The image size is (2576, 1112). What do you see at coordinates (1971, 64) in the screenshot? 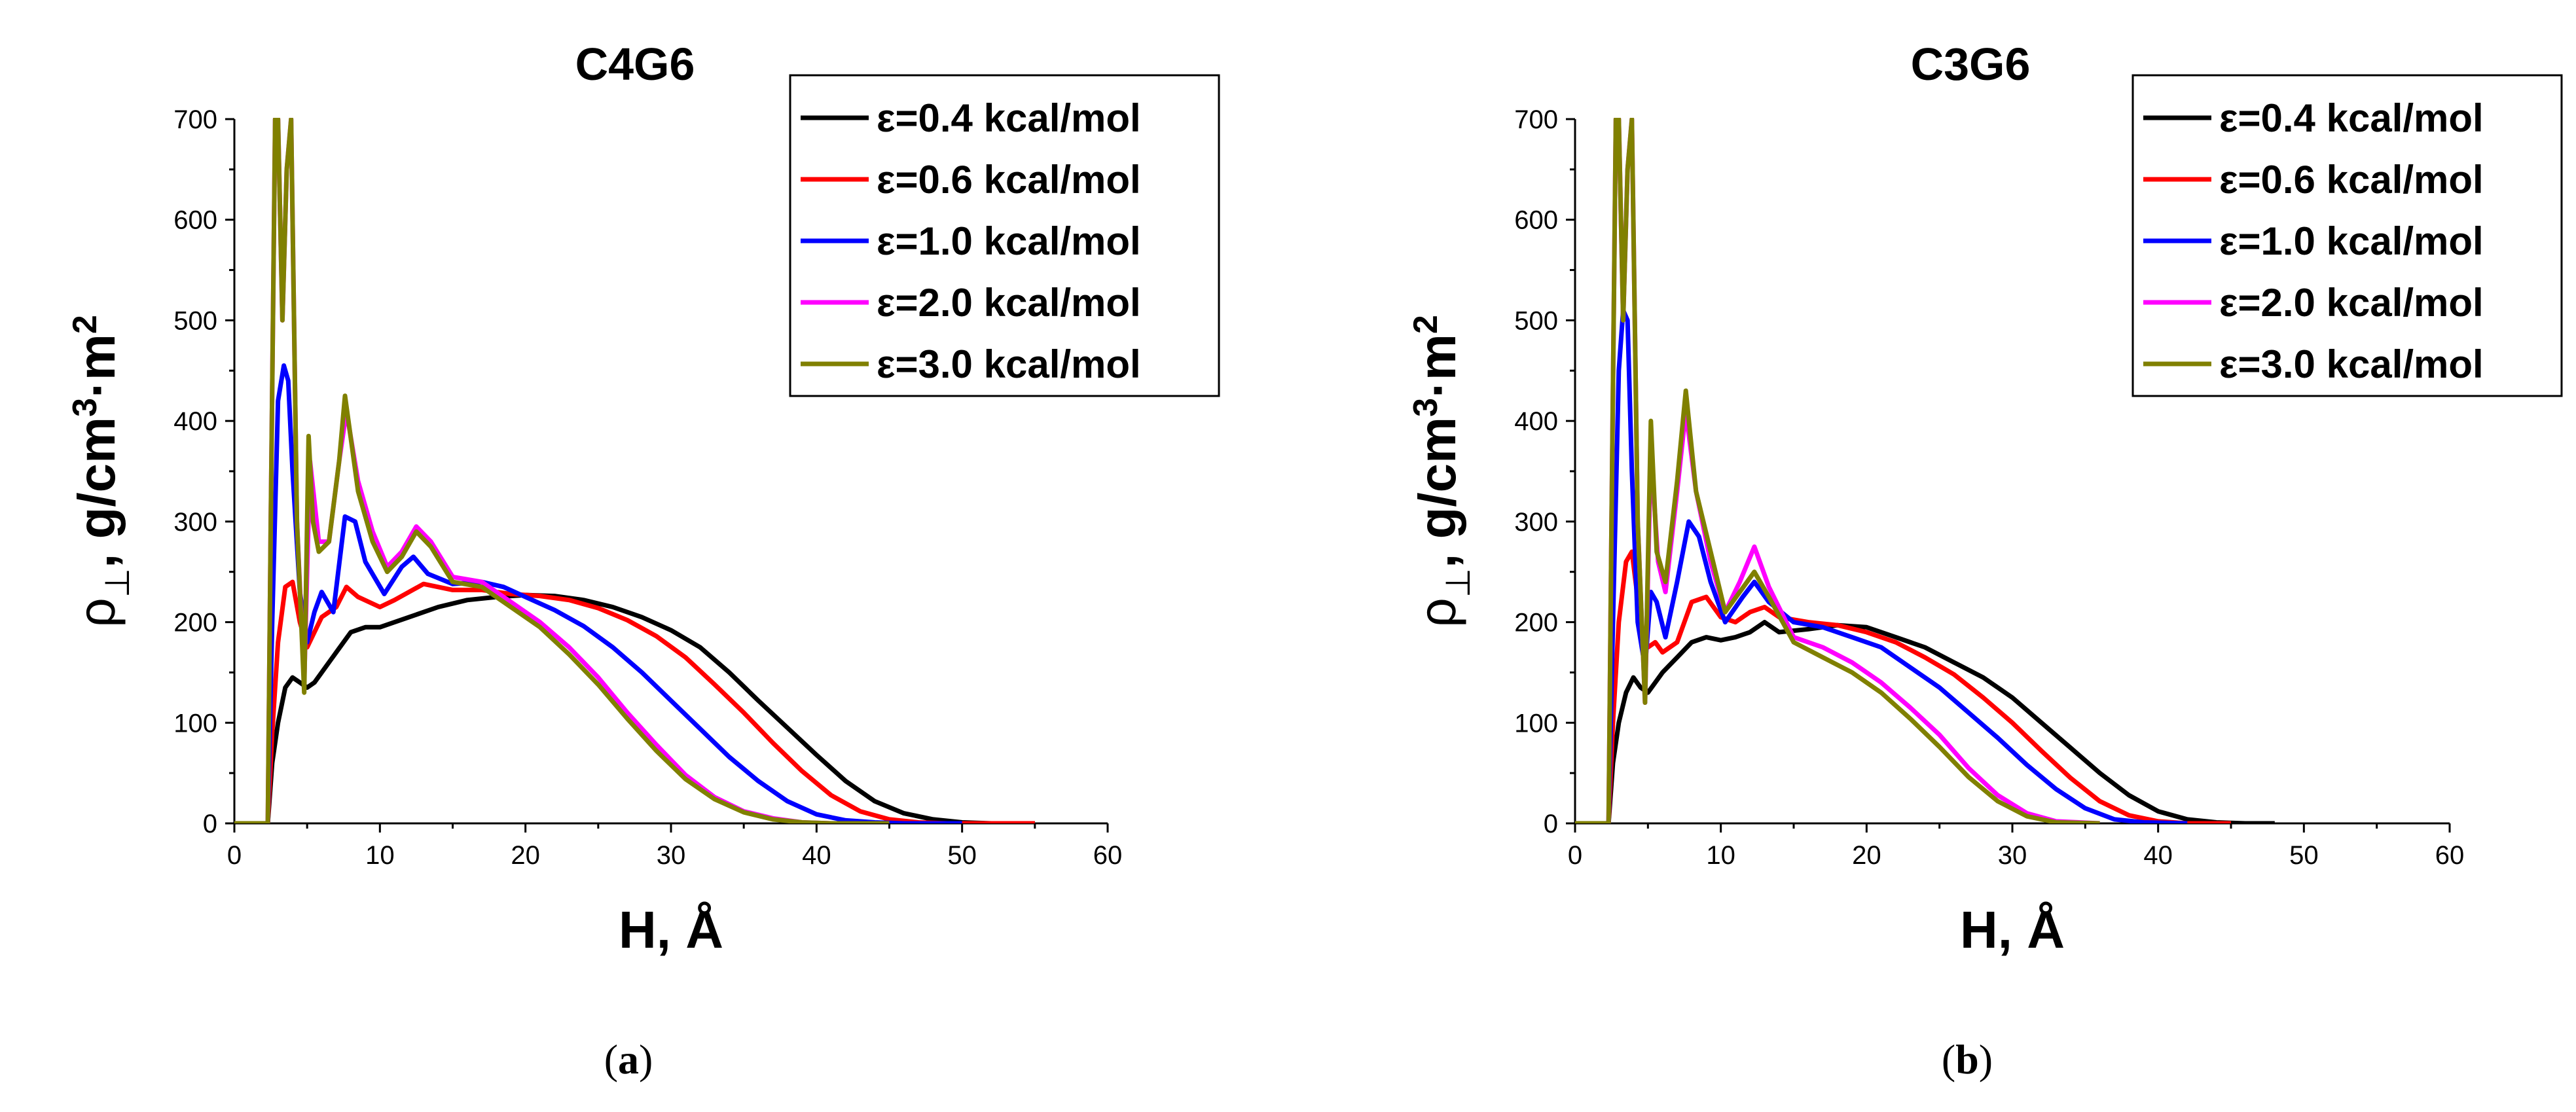
I see `chart-title: C3G6` at bounding box center [1971, 64].